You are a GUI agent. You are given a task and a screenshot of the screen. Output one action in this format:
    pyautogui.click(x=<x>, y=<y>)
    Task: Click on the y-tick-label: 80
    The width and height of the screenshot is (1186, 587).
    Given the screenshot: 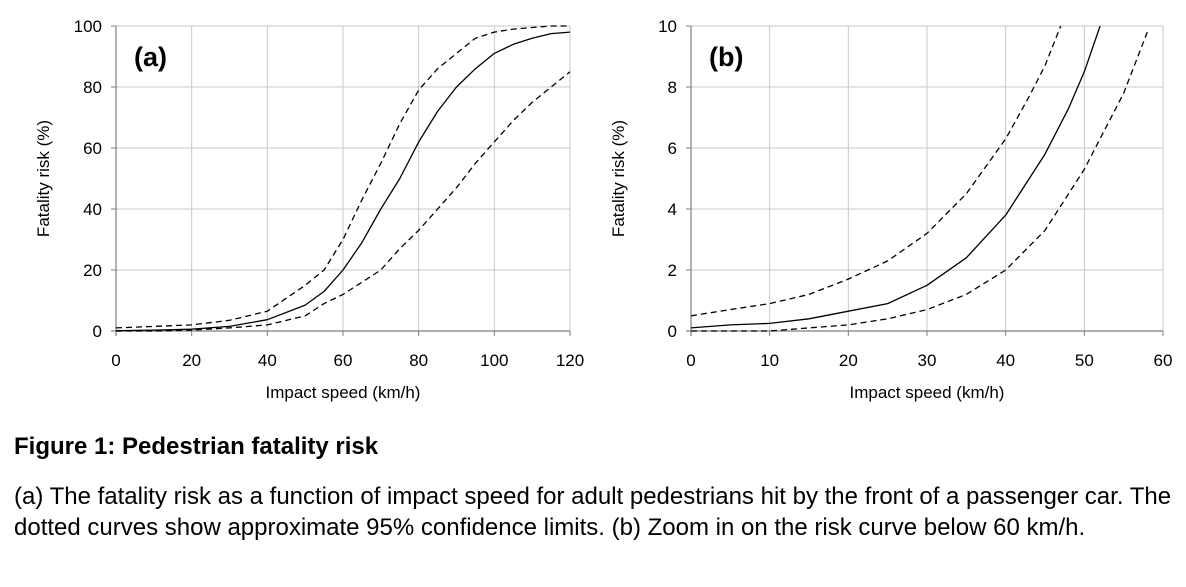 What is the action you would take?
    pyautogui.click(x=92, y=87)
    